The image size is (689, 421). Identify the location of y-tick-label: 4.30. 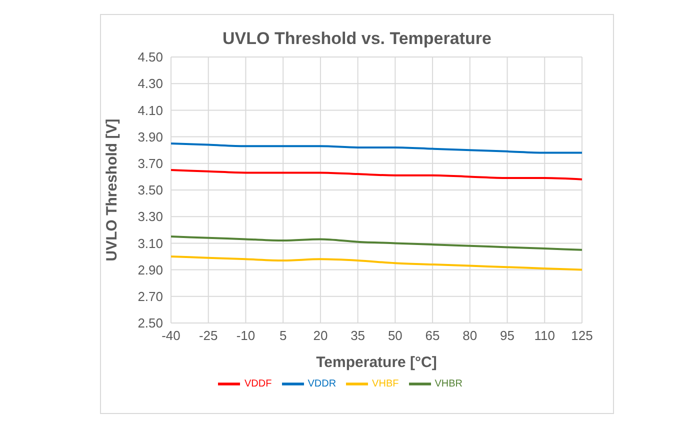
(150, 84).